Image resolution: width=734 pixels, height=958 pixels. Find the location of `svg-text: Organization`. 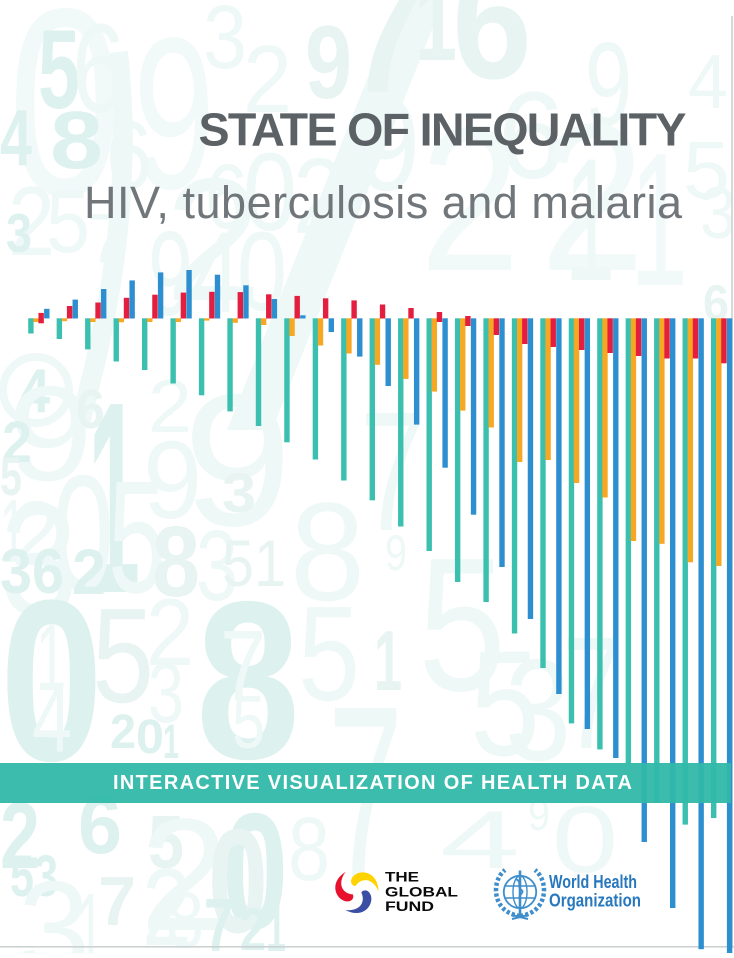

svg-text: Organization is located at coordinates (595, 900).